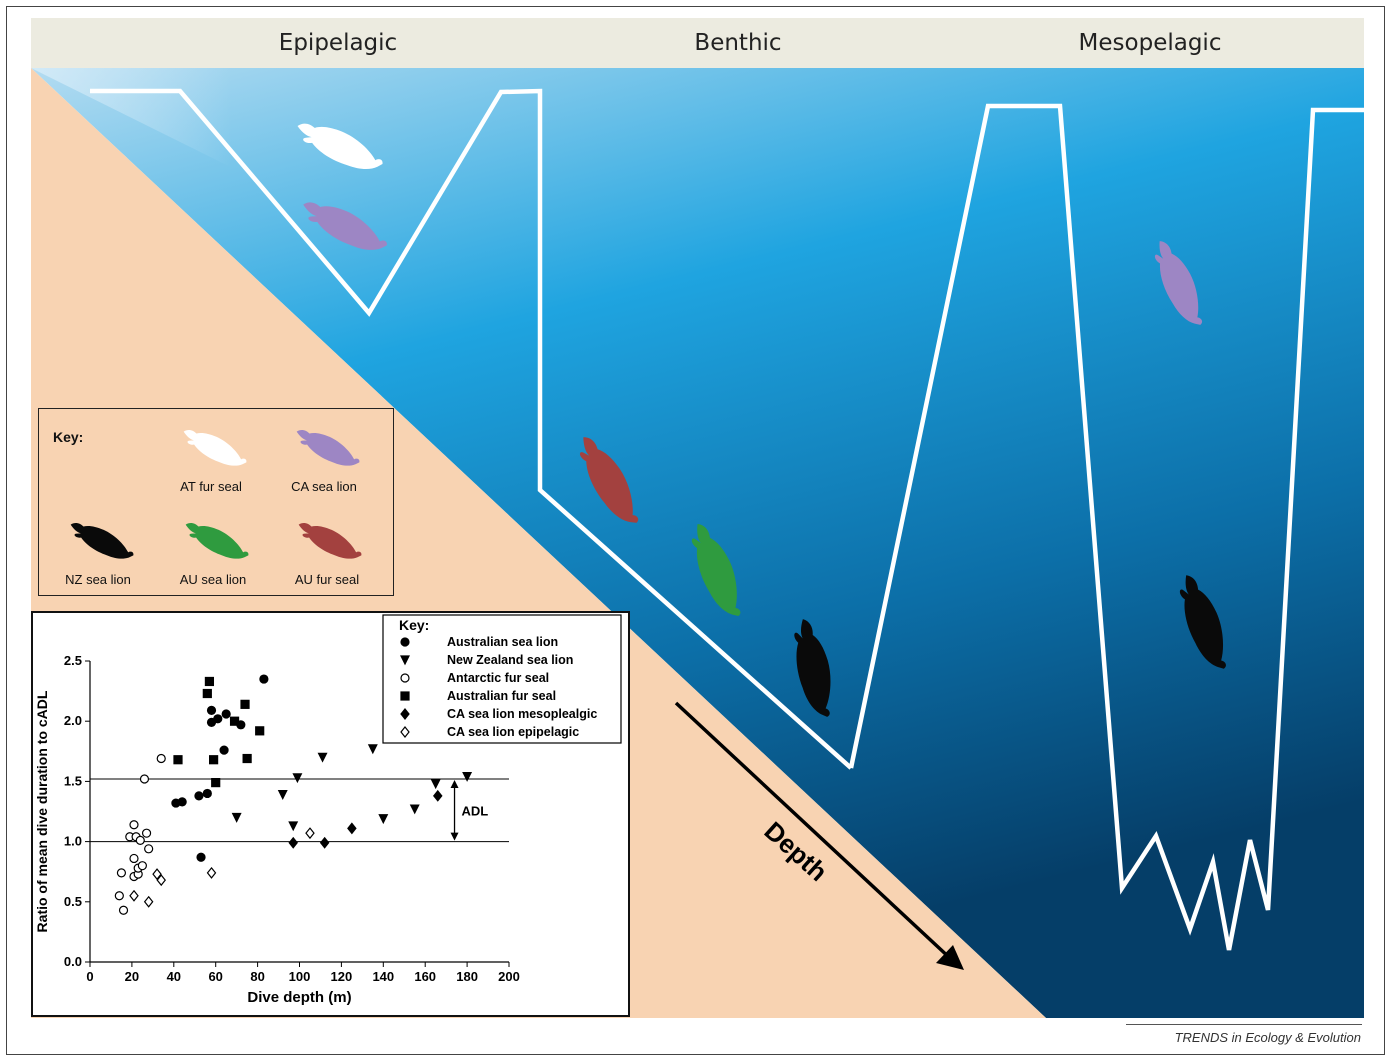  I want to click on animal-key-label: AU fur seal, so click(327, 579).